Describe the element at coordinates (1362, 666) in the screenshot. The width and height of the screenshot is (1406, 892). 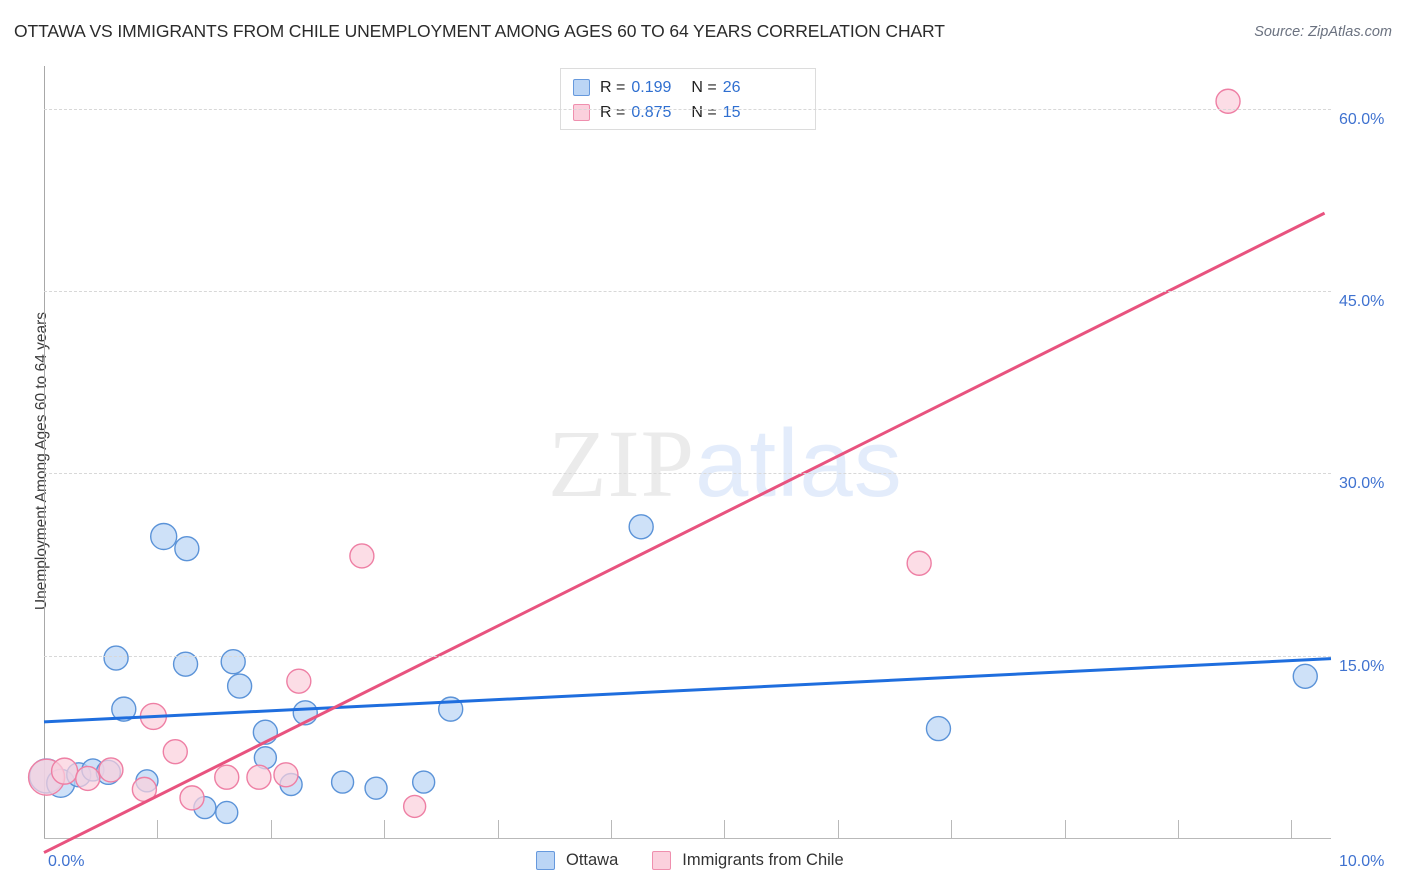
I see `y-axis-tick-label: 15.0%` at that location.